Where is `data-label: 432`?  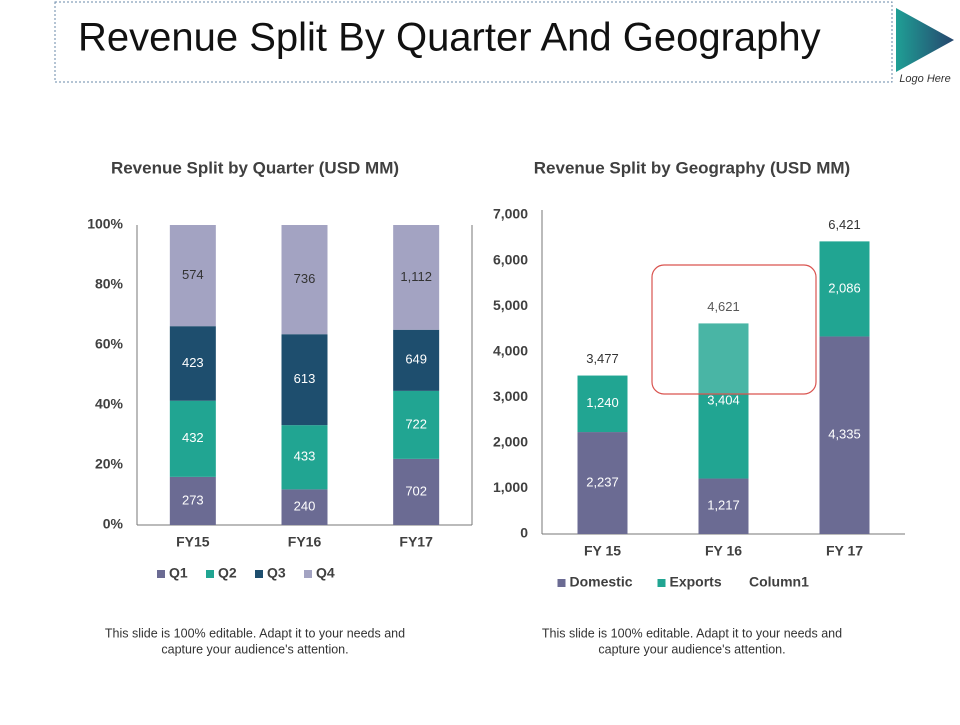
data-label: 432 is located at coordinates (193, 437).